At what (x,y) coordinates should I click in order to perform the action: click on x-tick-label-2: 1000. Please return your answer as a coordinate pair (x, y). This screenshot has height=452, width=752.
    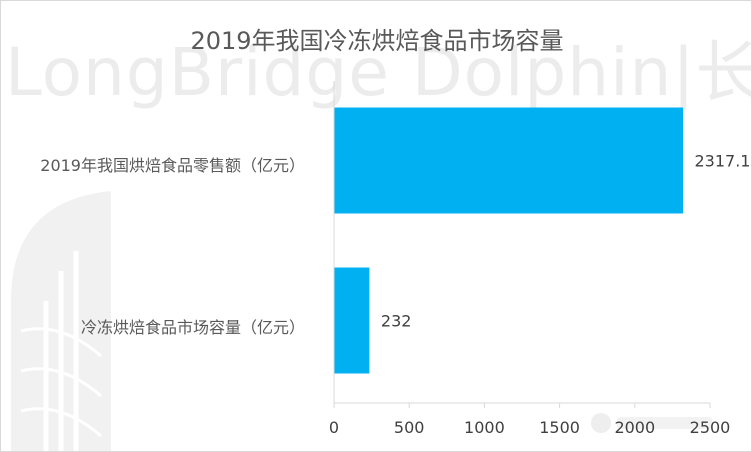
    Looking at the image, I should click on (484, 427).